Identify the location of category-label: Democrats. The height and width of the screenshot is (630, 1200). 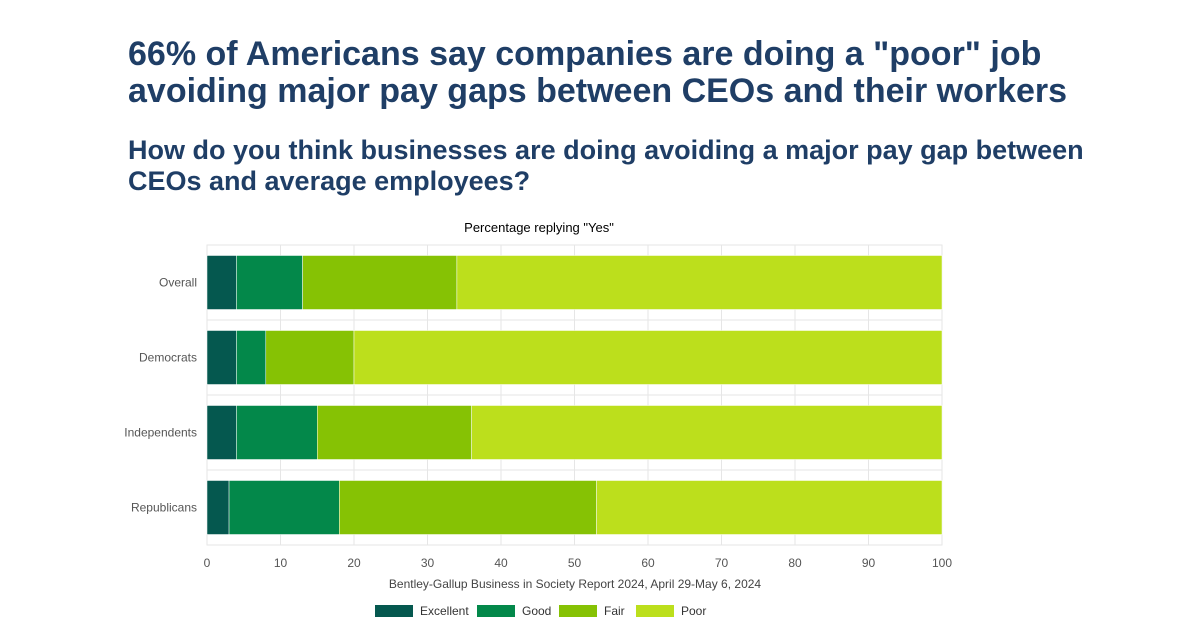
(168, 358).